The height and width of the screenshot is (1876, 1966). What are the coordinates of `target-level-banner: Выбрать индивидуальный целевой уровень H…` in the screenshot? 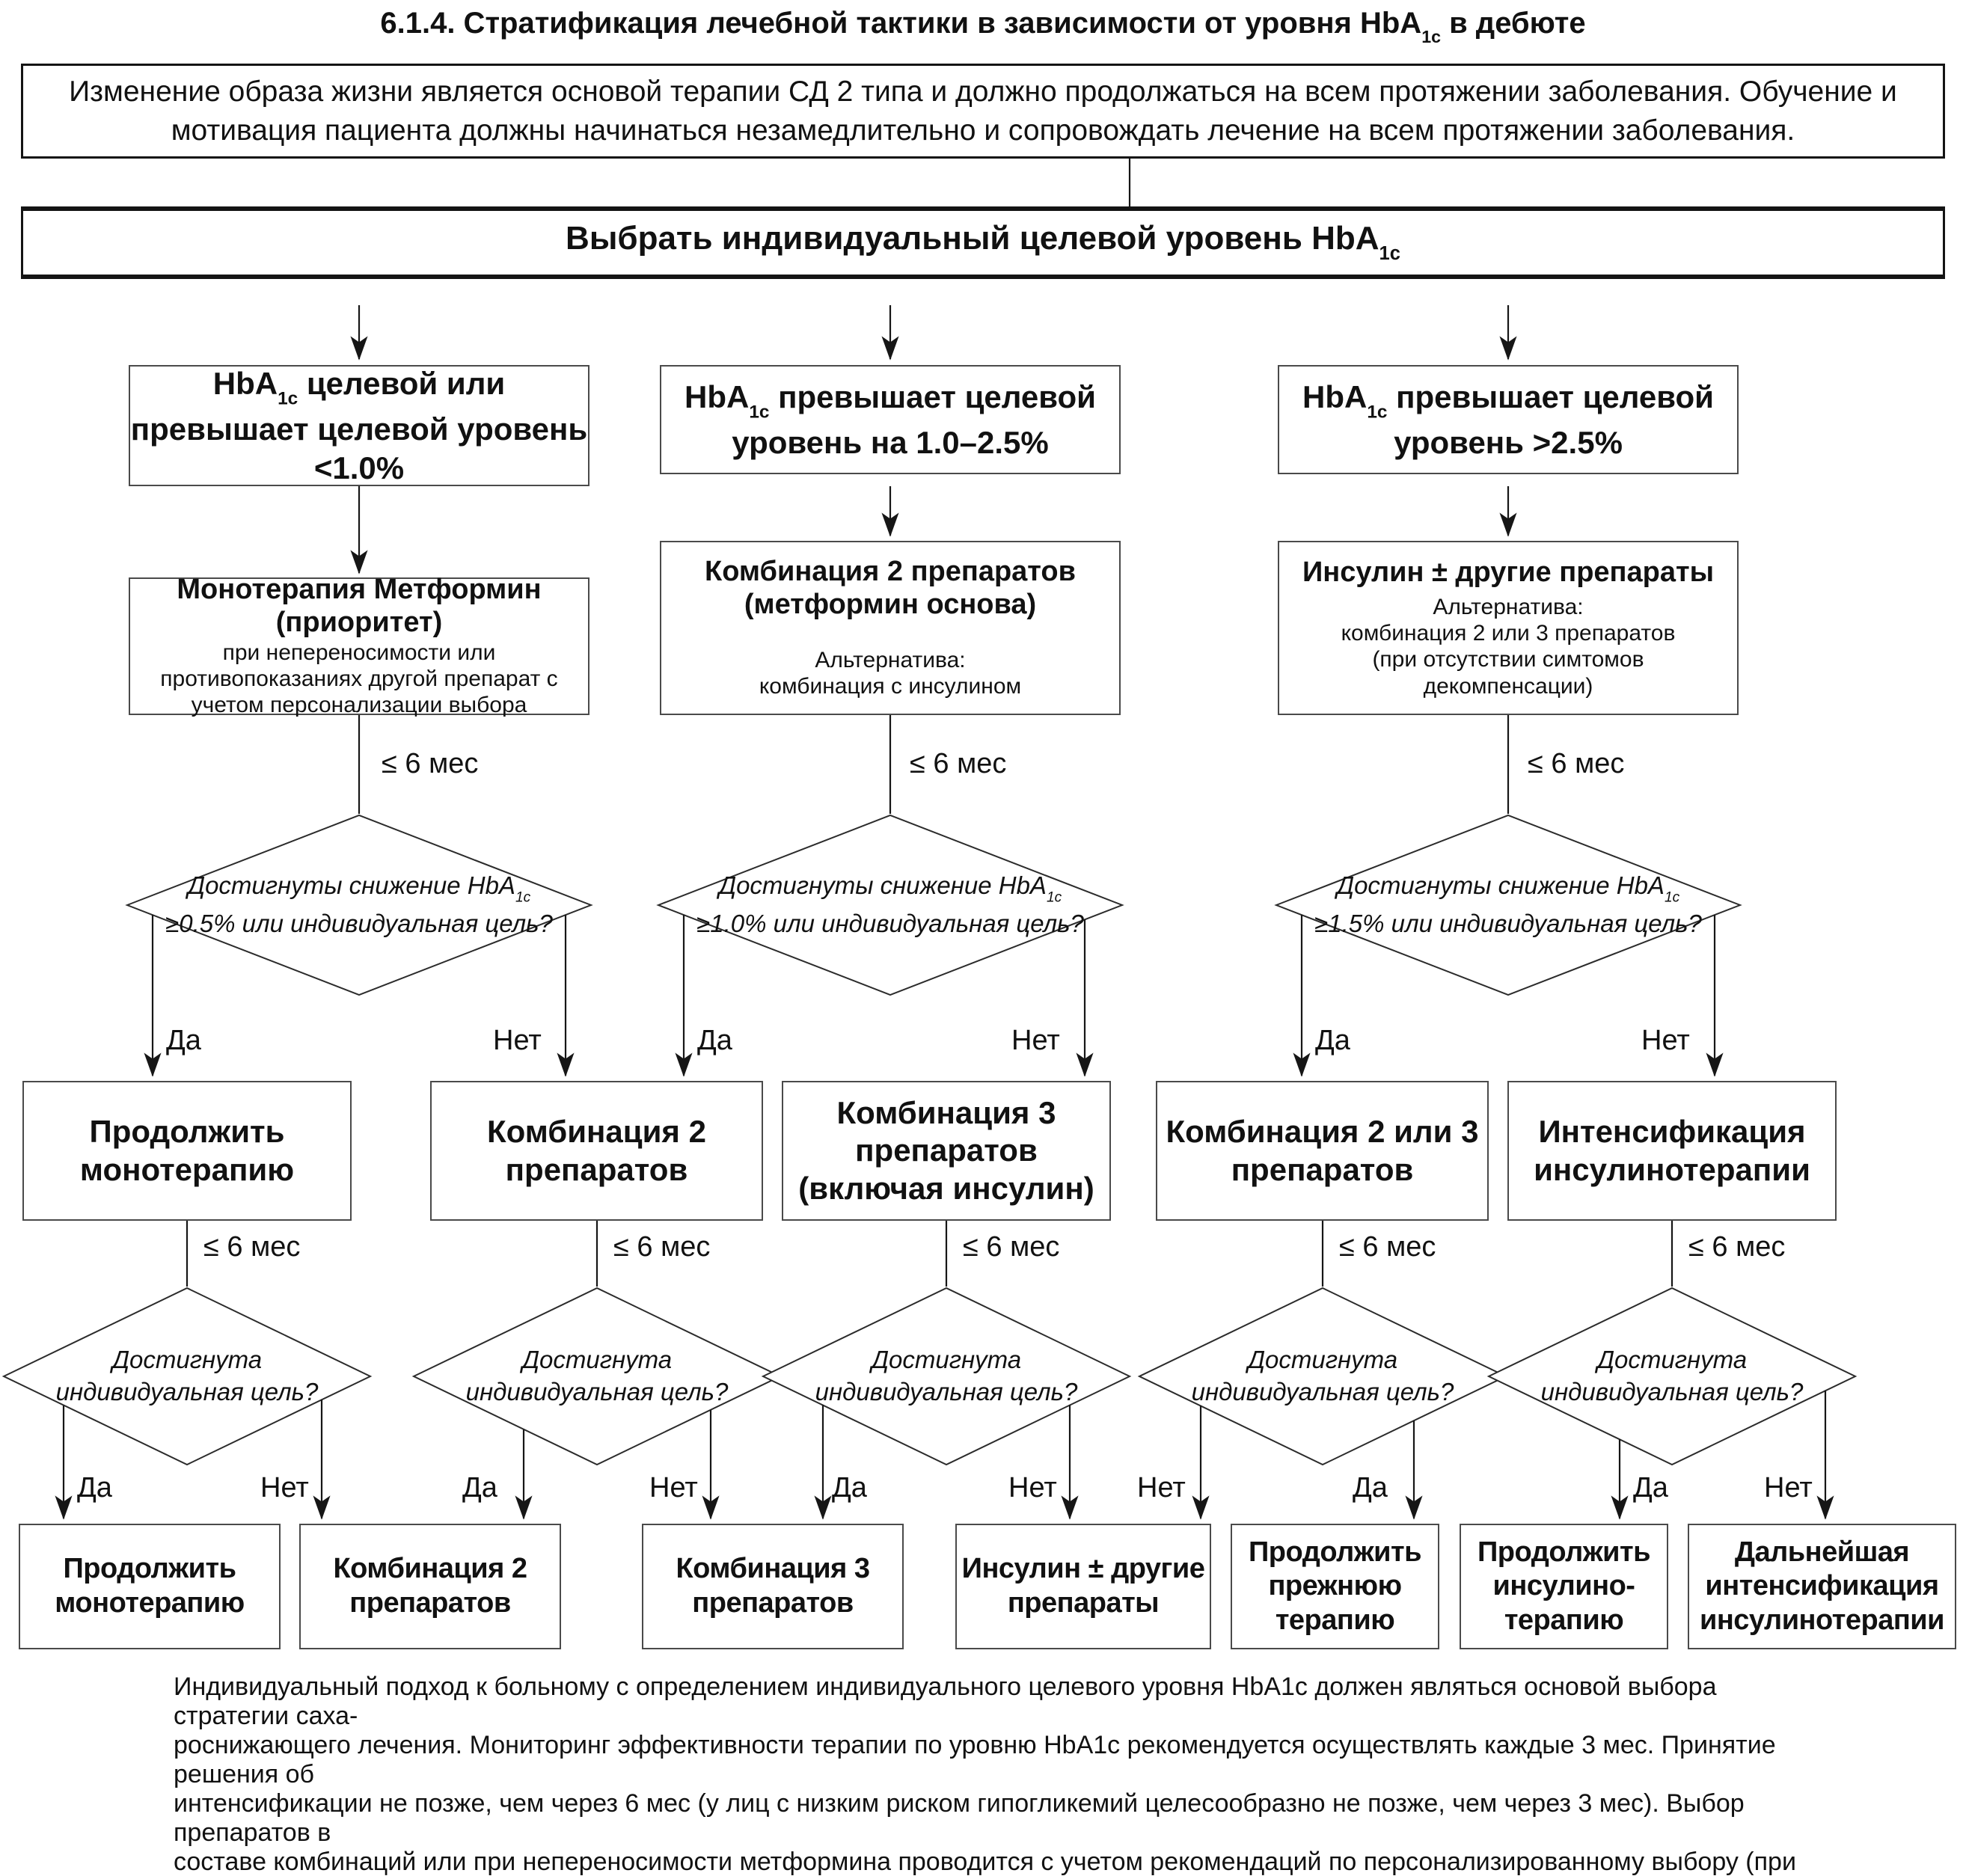 It's located at (983, 243).